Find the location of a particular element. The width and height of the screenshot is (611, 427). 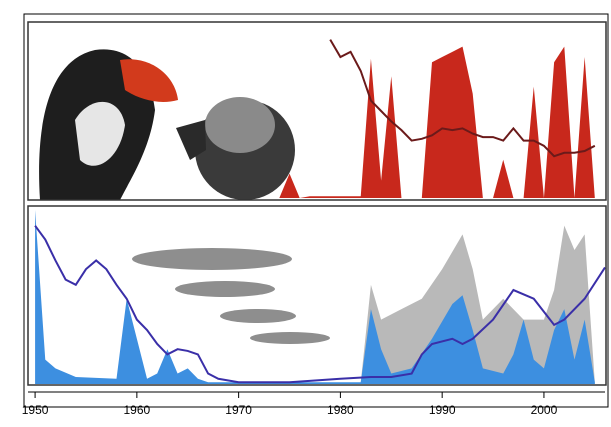

area is located at coordinates (477, 304).